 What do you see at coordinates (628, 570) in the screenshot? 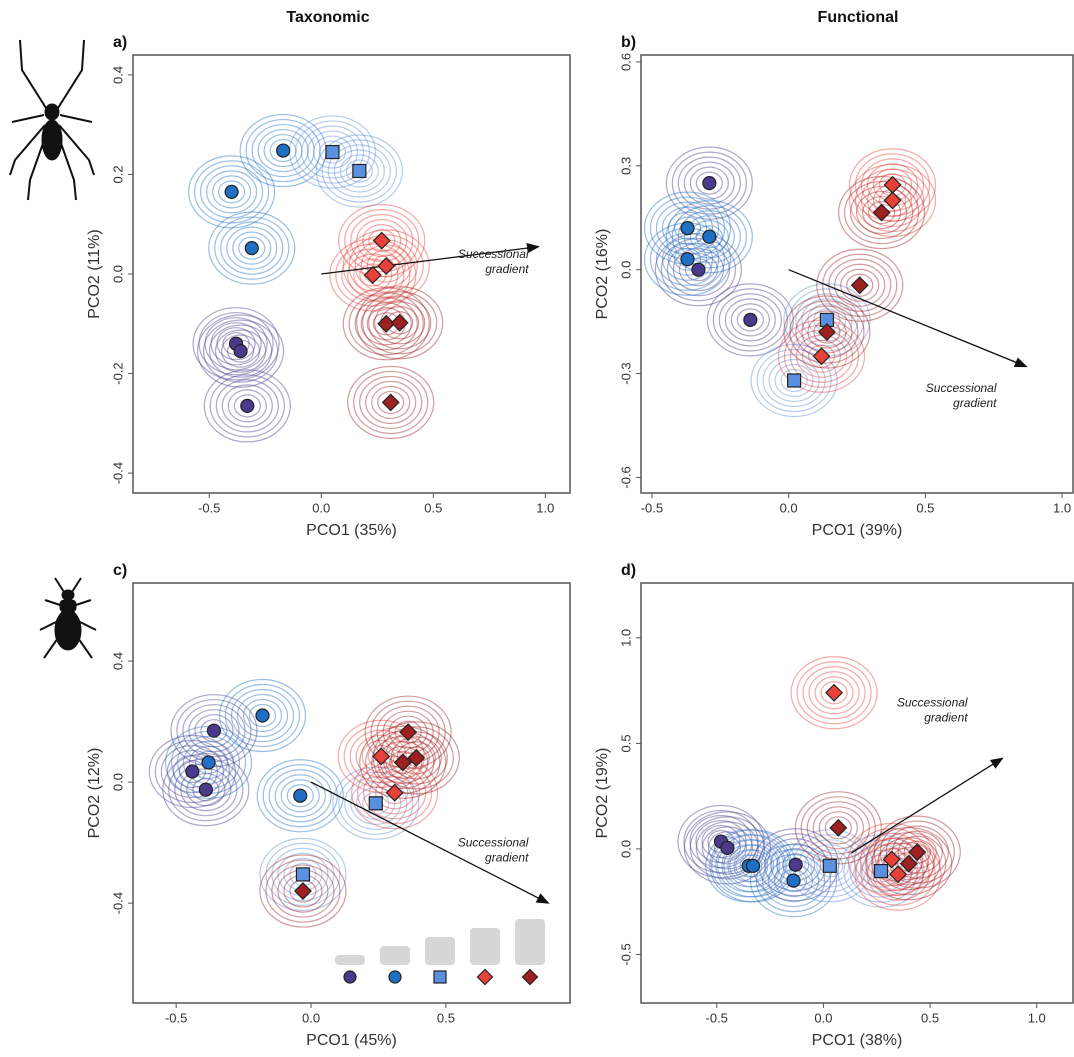
I see `panel-label: d)` at bounding box center [628, 570].